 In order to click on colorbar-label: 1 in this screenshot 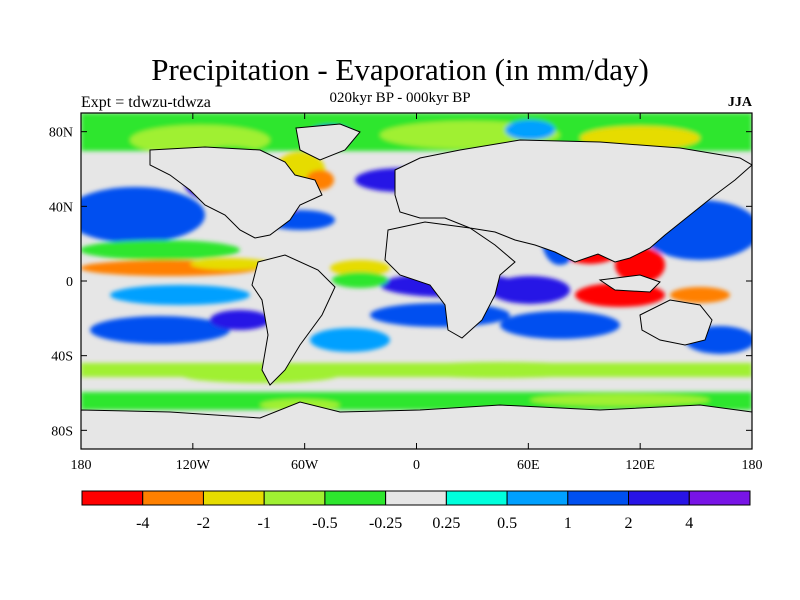, I will do `click(568, 523)`.